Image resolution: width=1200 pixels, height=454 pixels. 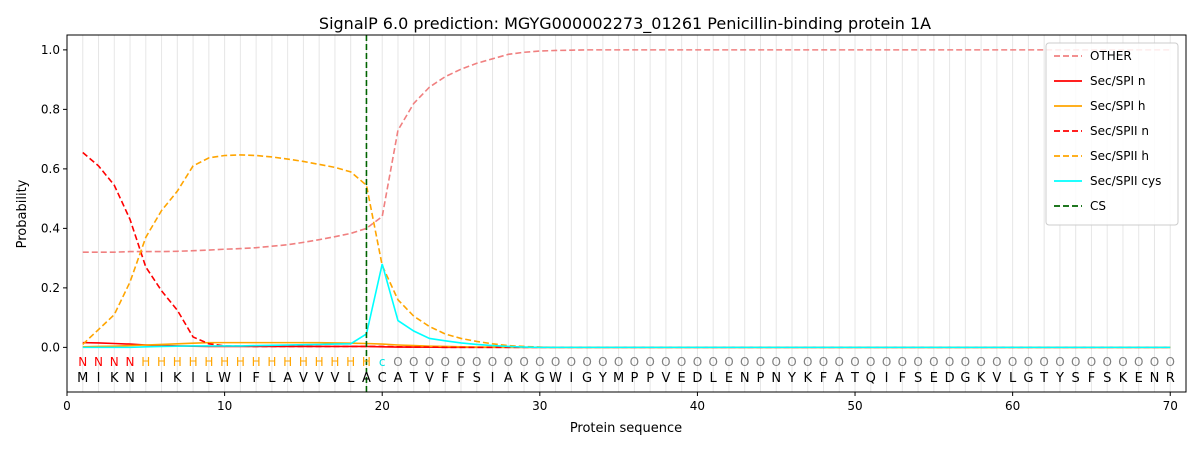 I want to click on x-tick-label: 50, so click(x=854, y=406).